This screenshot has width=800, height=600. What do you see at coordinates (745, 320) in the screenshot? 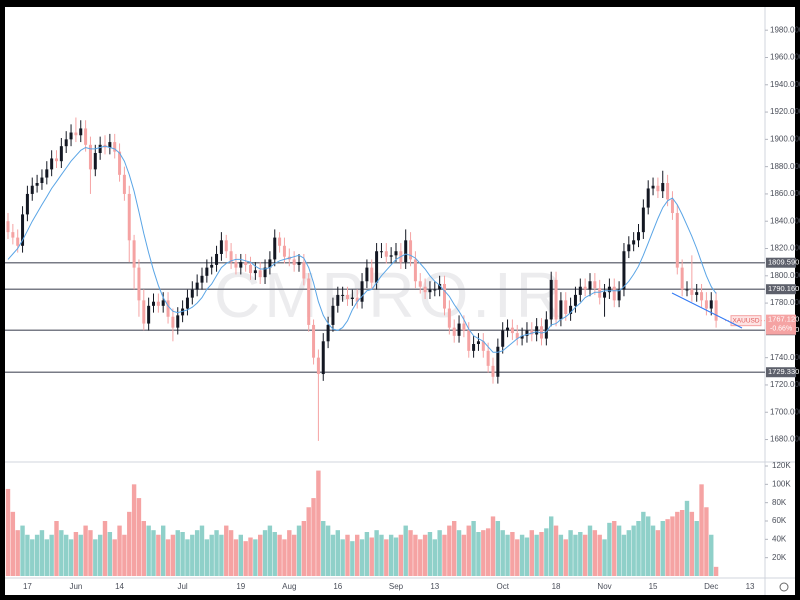
I see `symbol-label: XAUUSD` at bounding box center [745, 320].